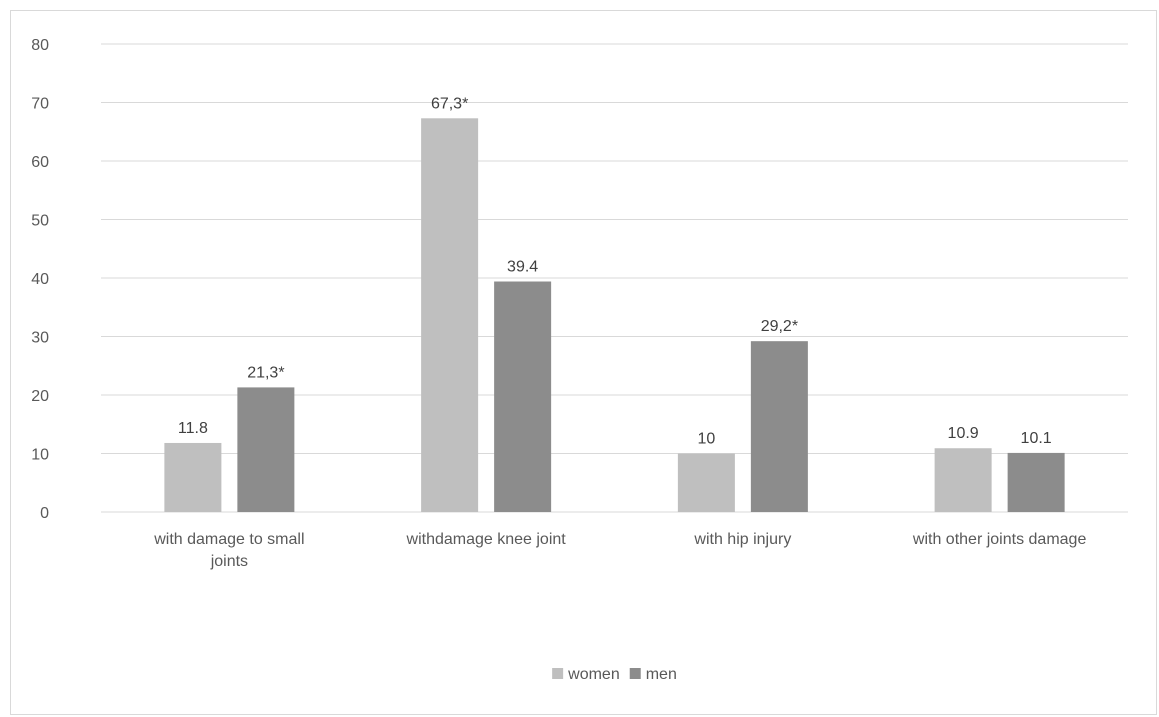  What do you see at coordinates (265, 372) in the screenshot?
I see `data-label: 21,3*` at bounding box center [265, 372].